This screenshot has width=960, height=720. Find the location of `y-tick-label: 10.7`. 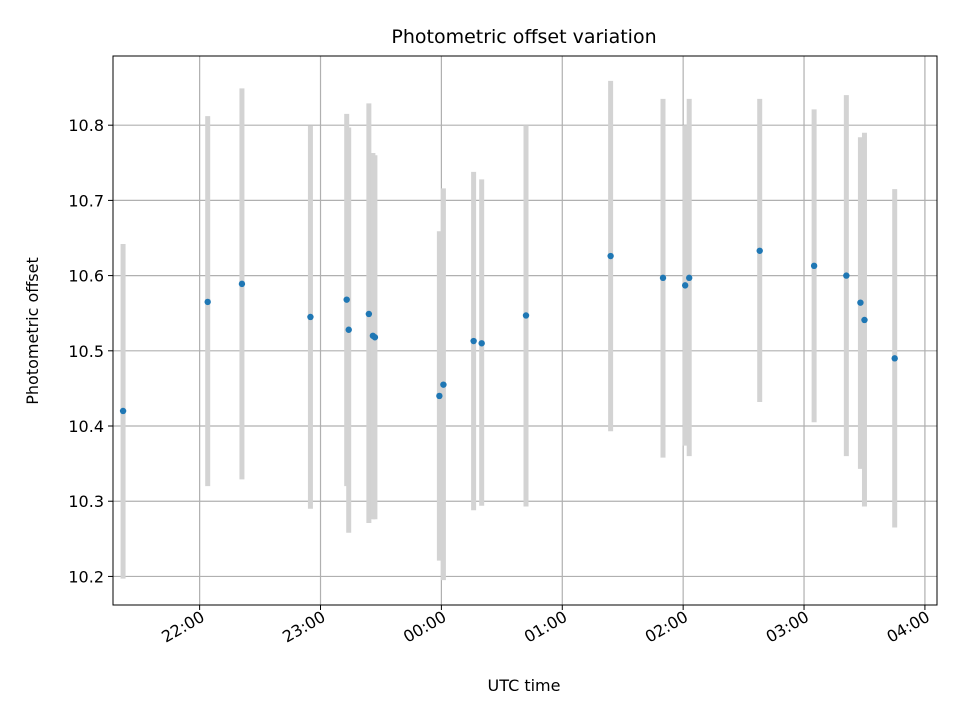

y-tick-label: 10.7 is located at coordinates (86, 200).